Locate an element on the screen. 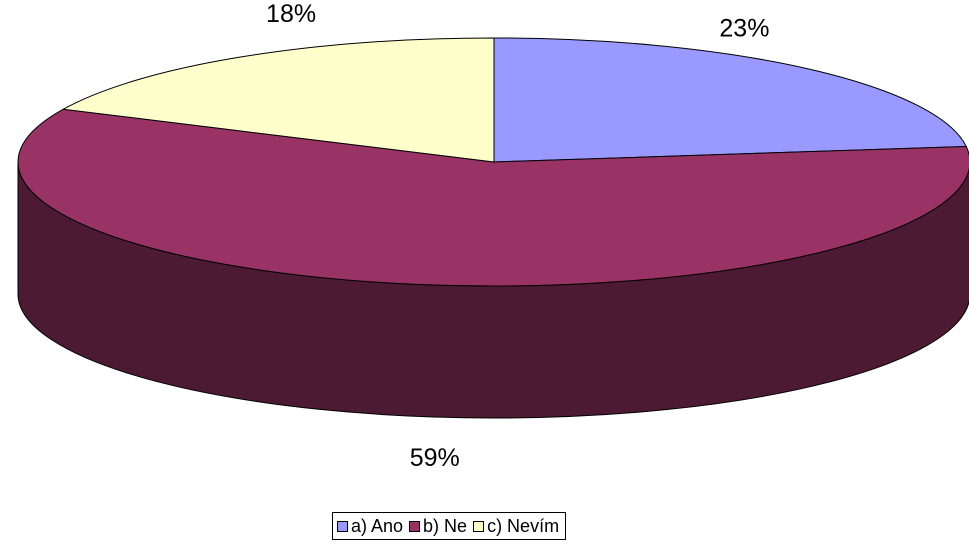  legend-swatch-nevim is located at coordinates (479, 526).